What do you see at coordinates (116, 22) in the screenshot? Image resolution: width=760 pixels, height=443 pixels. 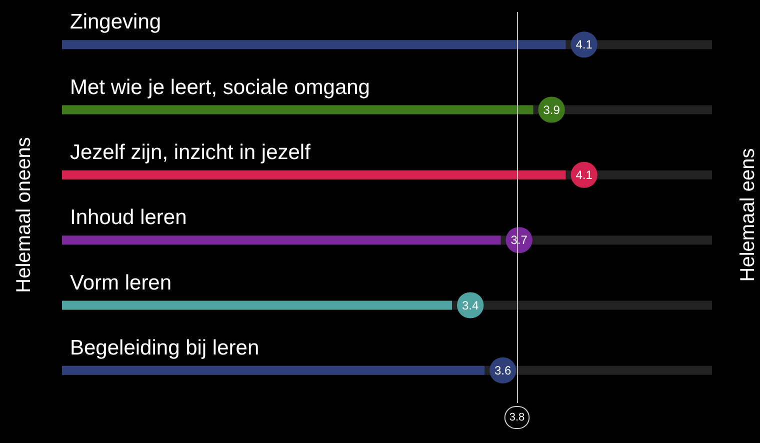 I see `y-tick-label: Zingeving` at bounding box center [116, 22].